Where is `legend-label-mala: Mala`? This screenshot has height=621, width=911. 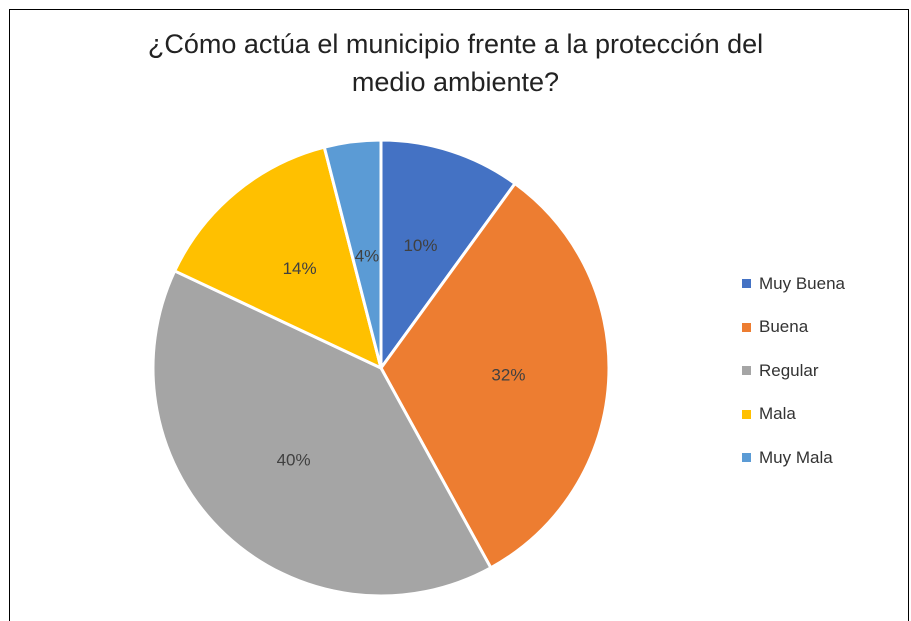 legend-label-mala: Mala is located at coordinates (777, 414).